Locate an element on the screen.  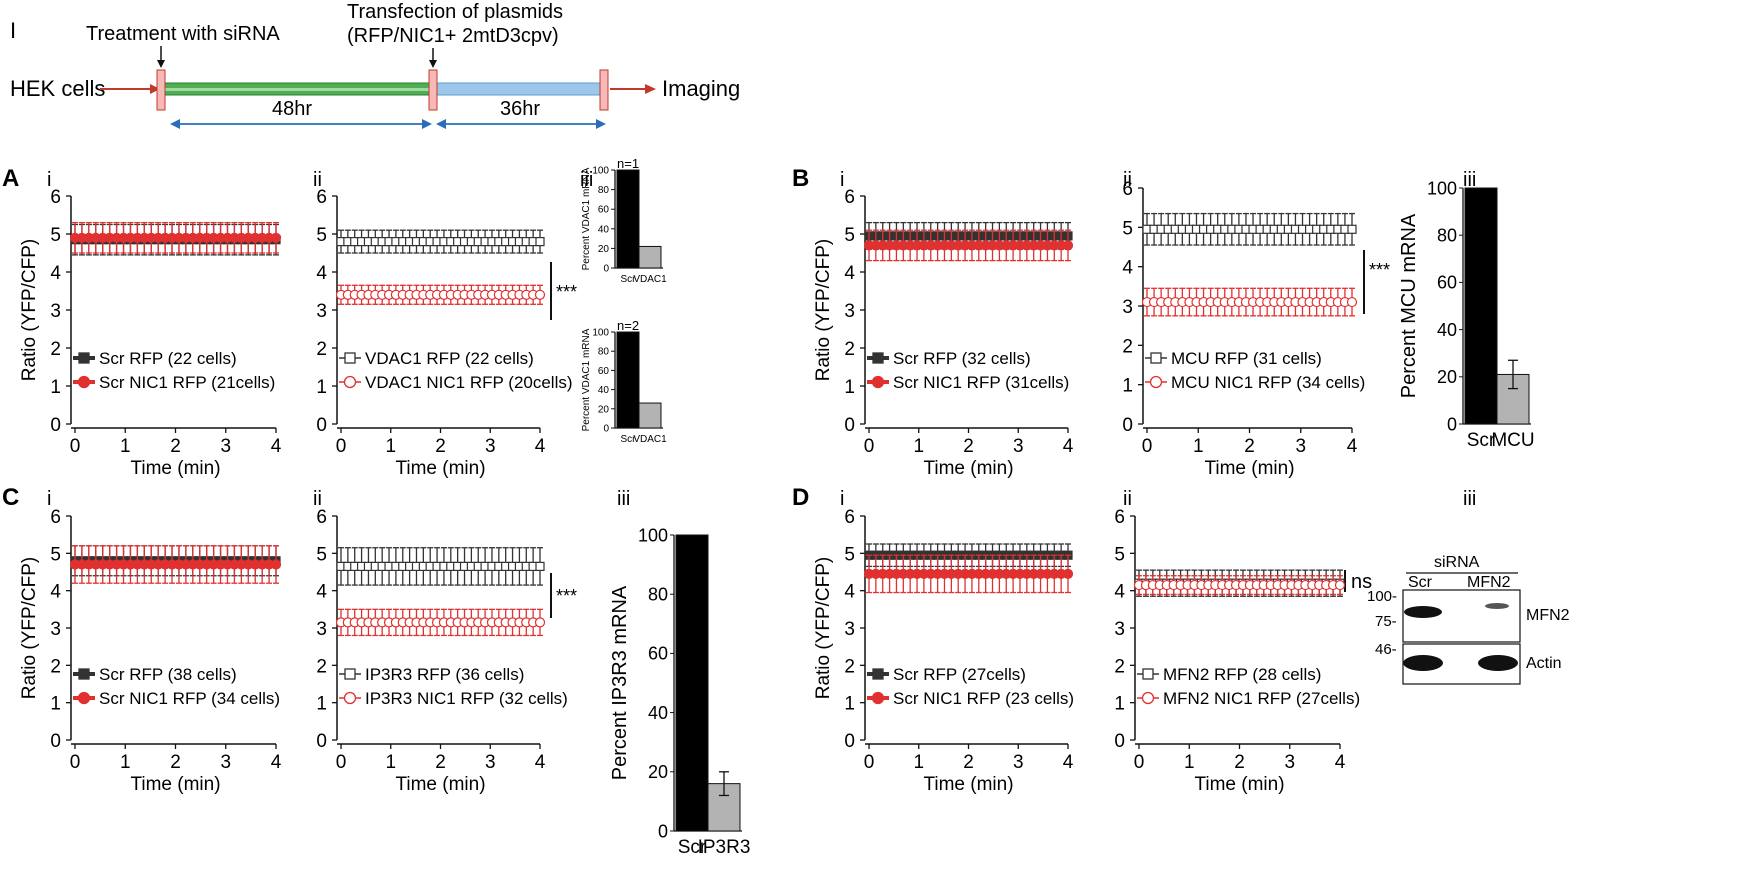
timeline-step1-label: Treatment with siRNA is located at coordinates (183, 34).